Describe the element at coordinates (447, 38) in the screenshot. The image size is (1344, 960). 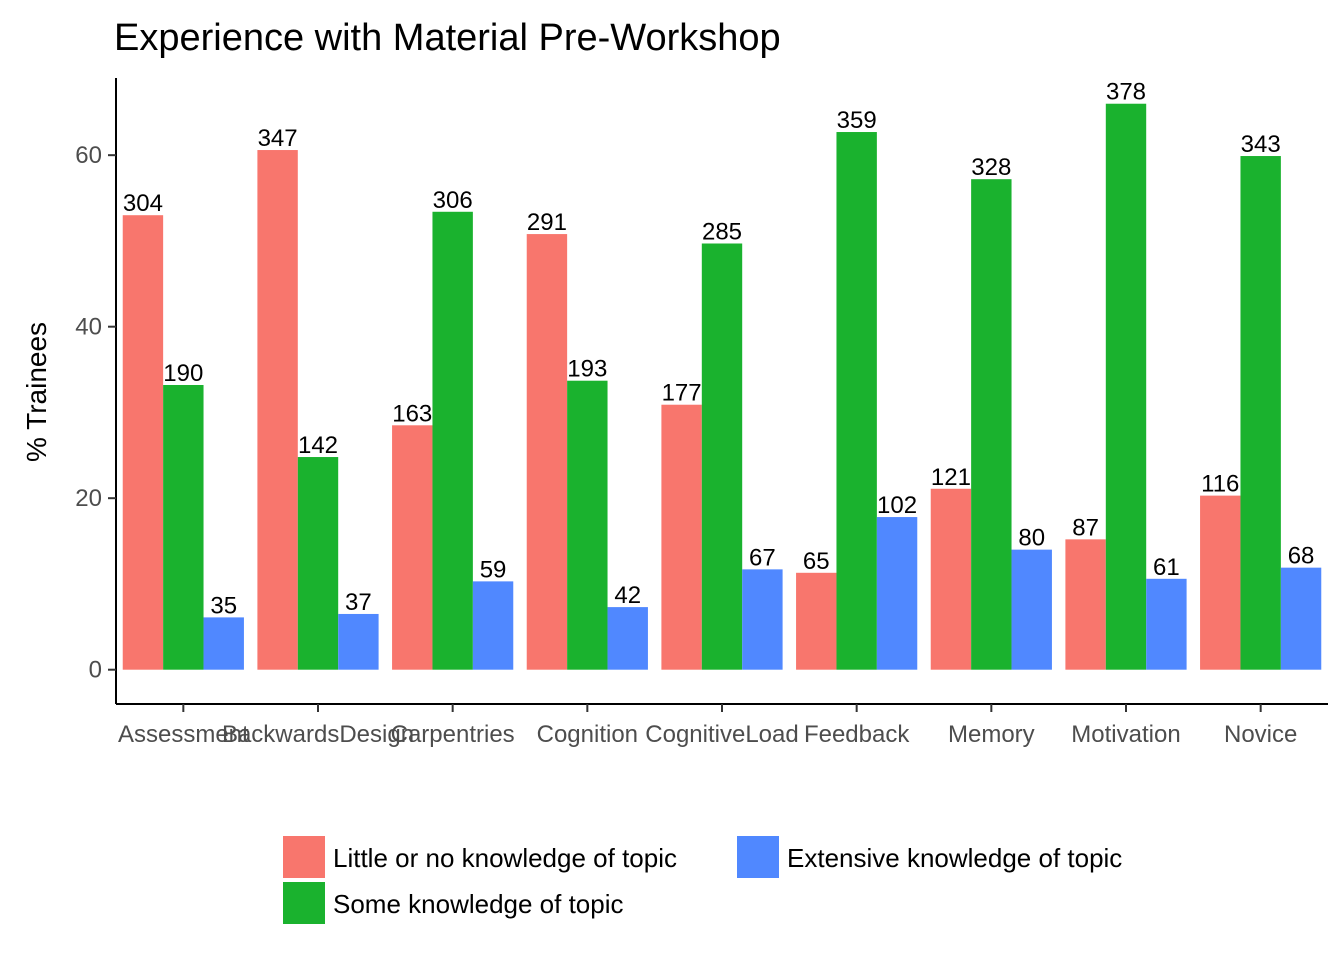
I see `chart-title: Experience with Material Pre-Workshop` at that location.